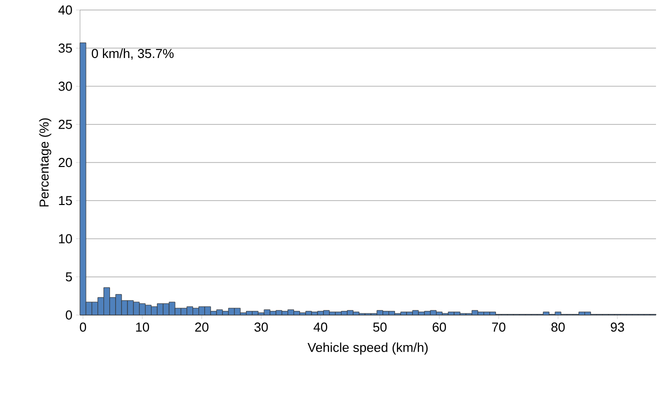 Image resolution: width=661 pixels, height=400 pixels. I want to click on y-tick-label: 15, so click(65, 201).